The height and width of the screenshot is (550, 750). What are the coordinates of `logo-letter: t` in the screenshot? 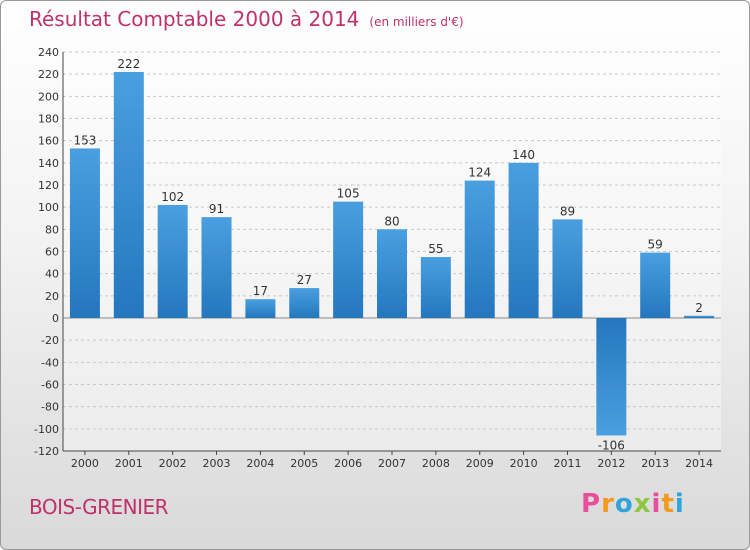 It's located at (668, 504).